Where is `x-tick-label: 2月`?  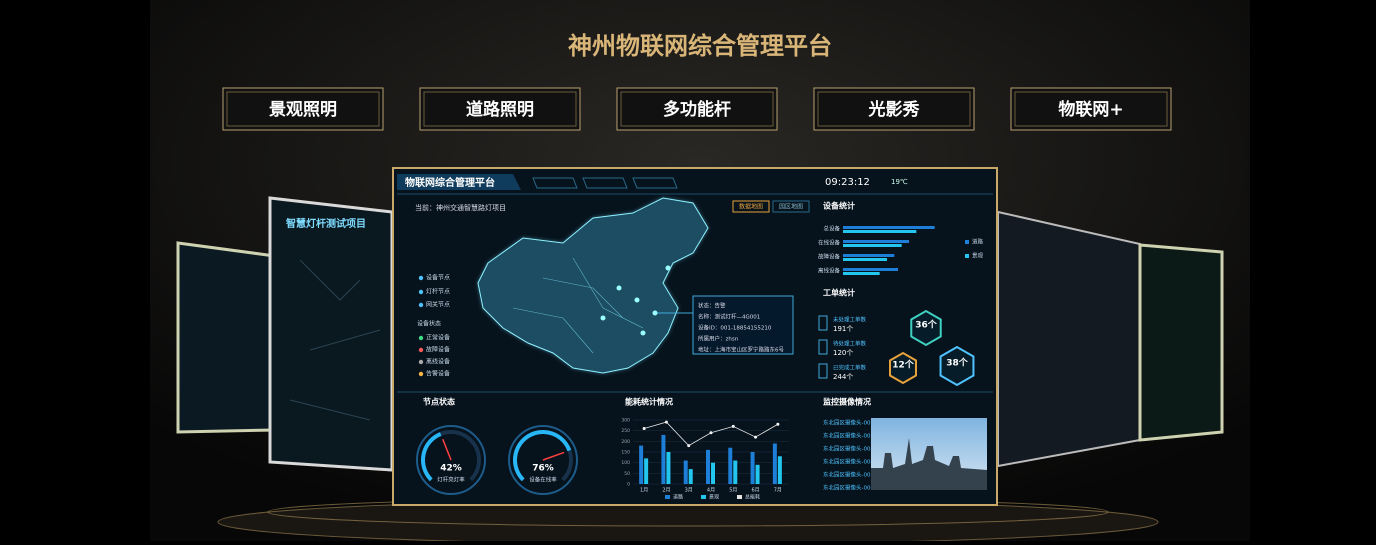
x-tick-label: 2月 is located at coordinates (666, 491).